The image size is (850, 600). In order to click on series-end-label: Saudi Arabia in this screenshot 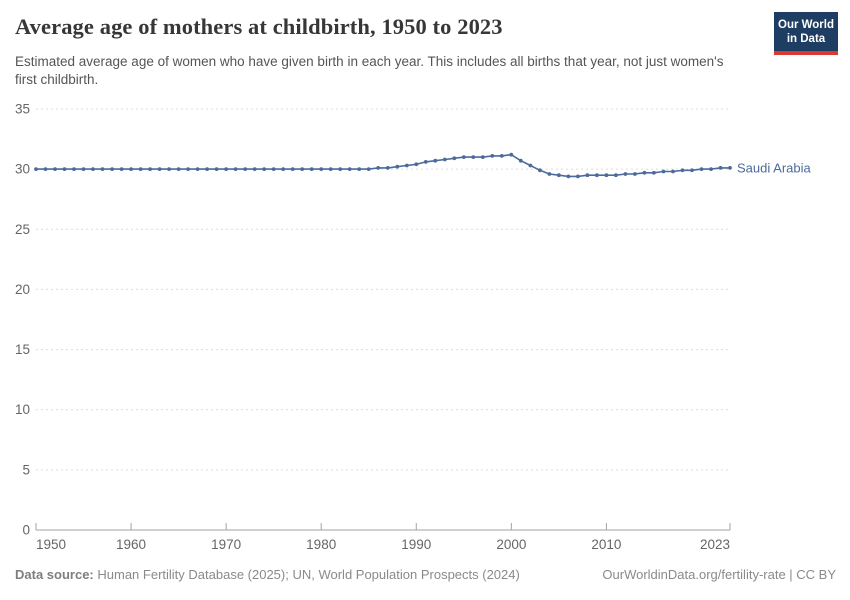, I will do `click(774, 167)`.